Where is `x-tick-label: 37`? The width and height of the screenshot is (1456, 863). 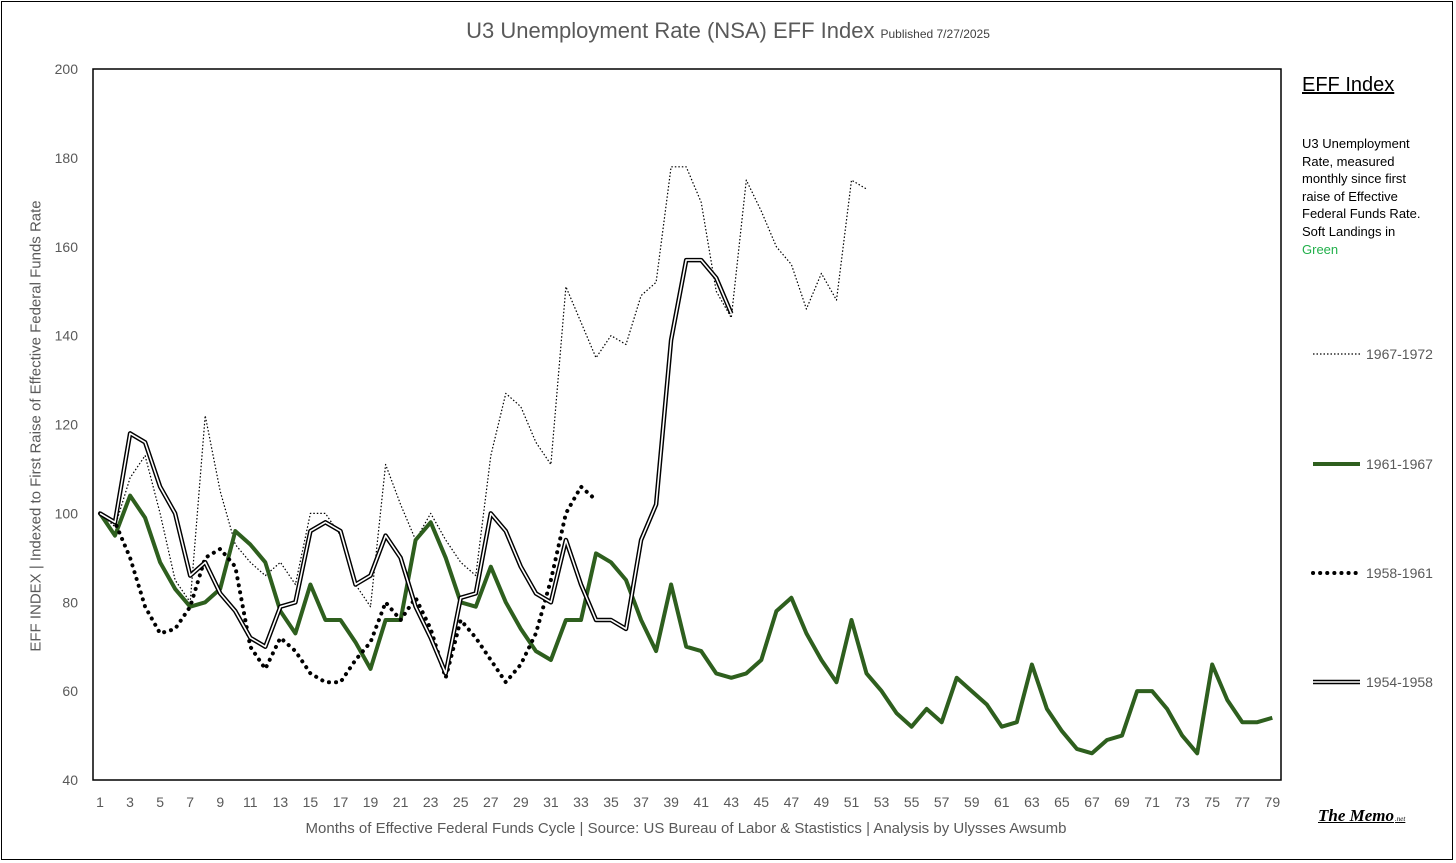
x-tick-label: 37 is located at coordinates (641, 802).